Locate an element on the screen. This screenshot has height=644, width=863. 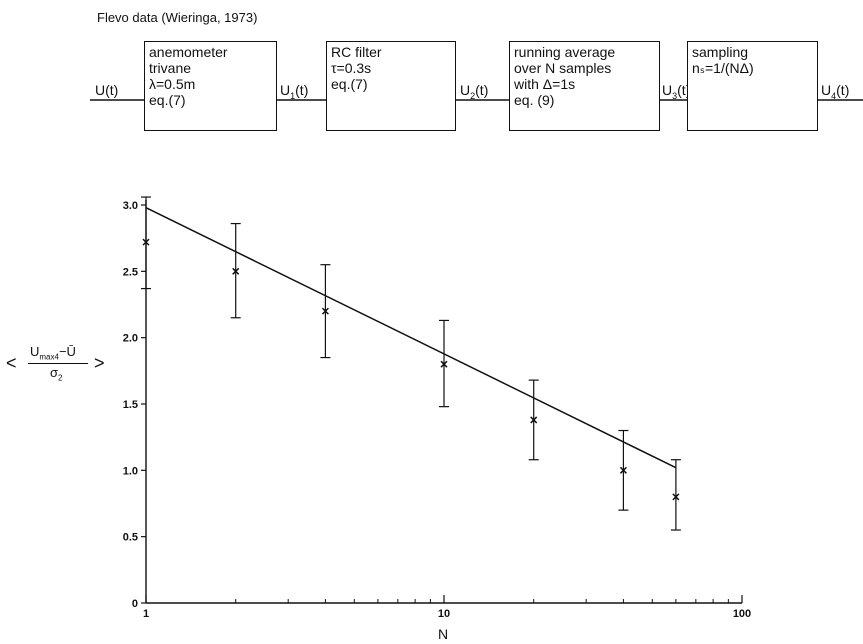
x-tick-label: 1 is located at coordinates (146, 614).